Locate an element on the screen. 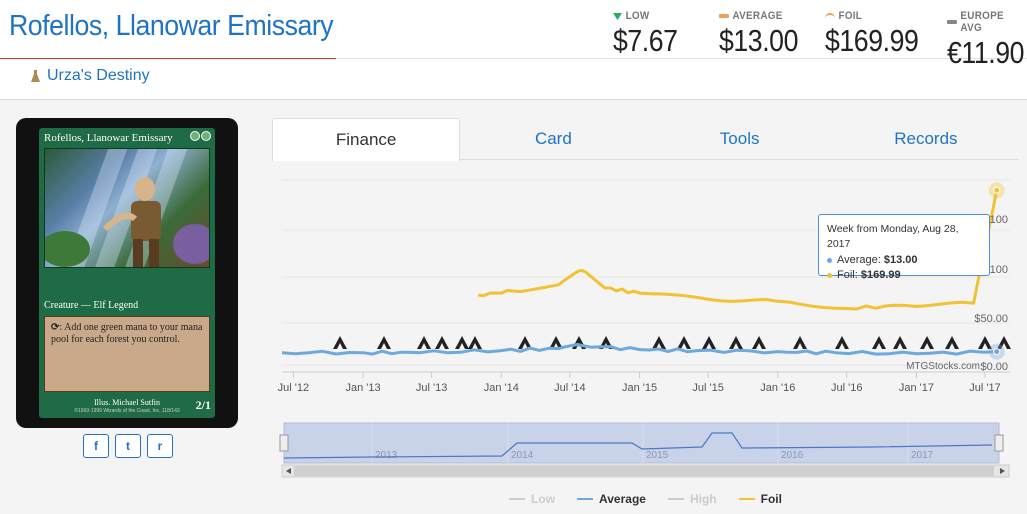  set-symbol-icon is located at coordinates (35, 75).